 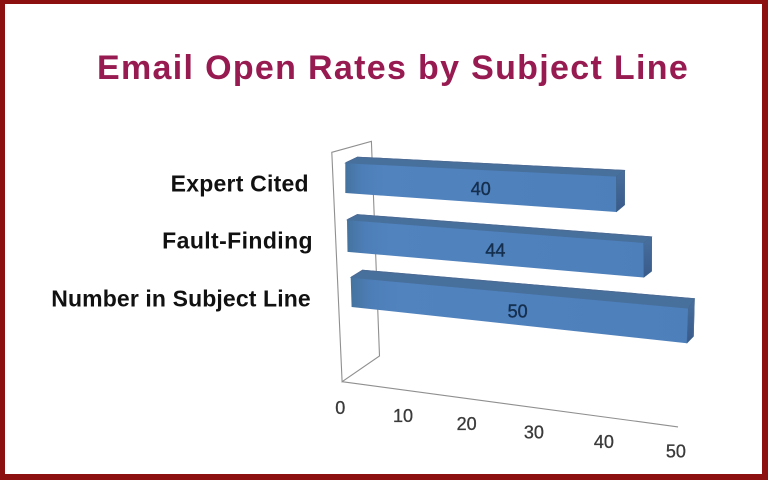 I want to click on svg-text: 44, so click(x=495, y=250).